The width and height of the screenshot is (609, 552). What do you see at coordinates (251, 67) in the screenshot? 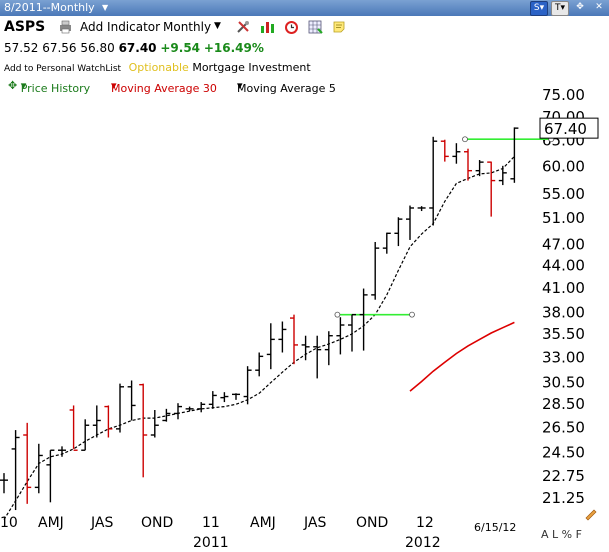
I see `industry-label: Mortgage Investment` at bounding box center [251, 67].